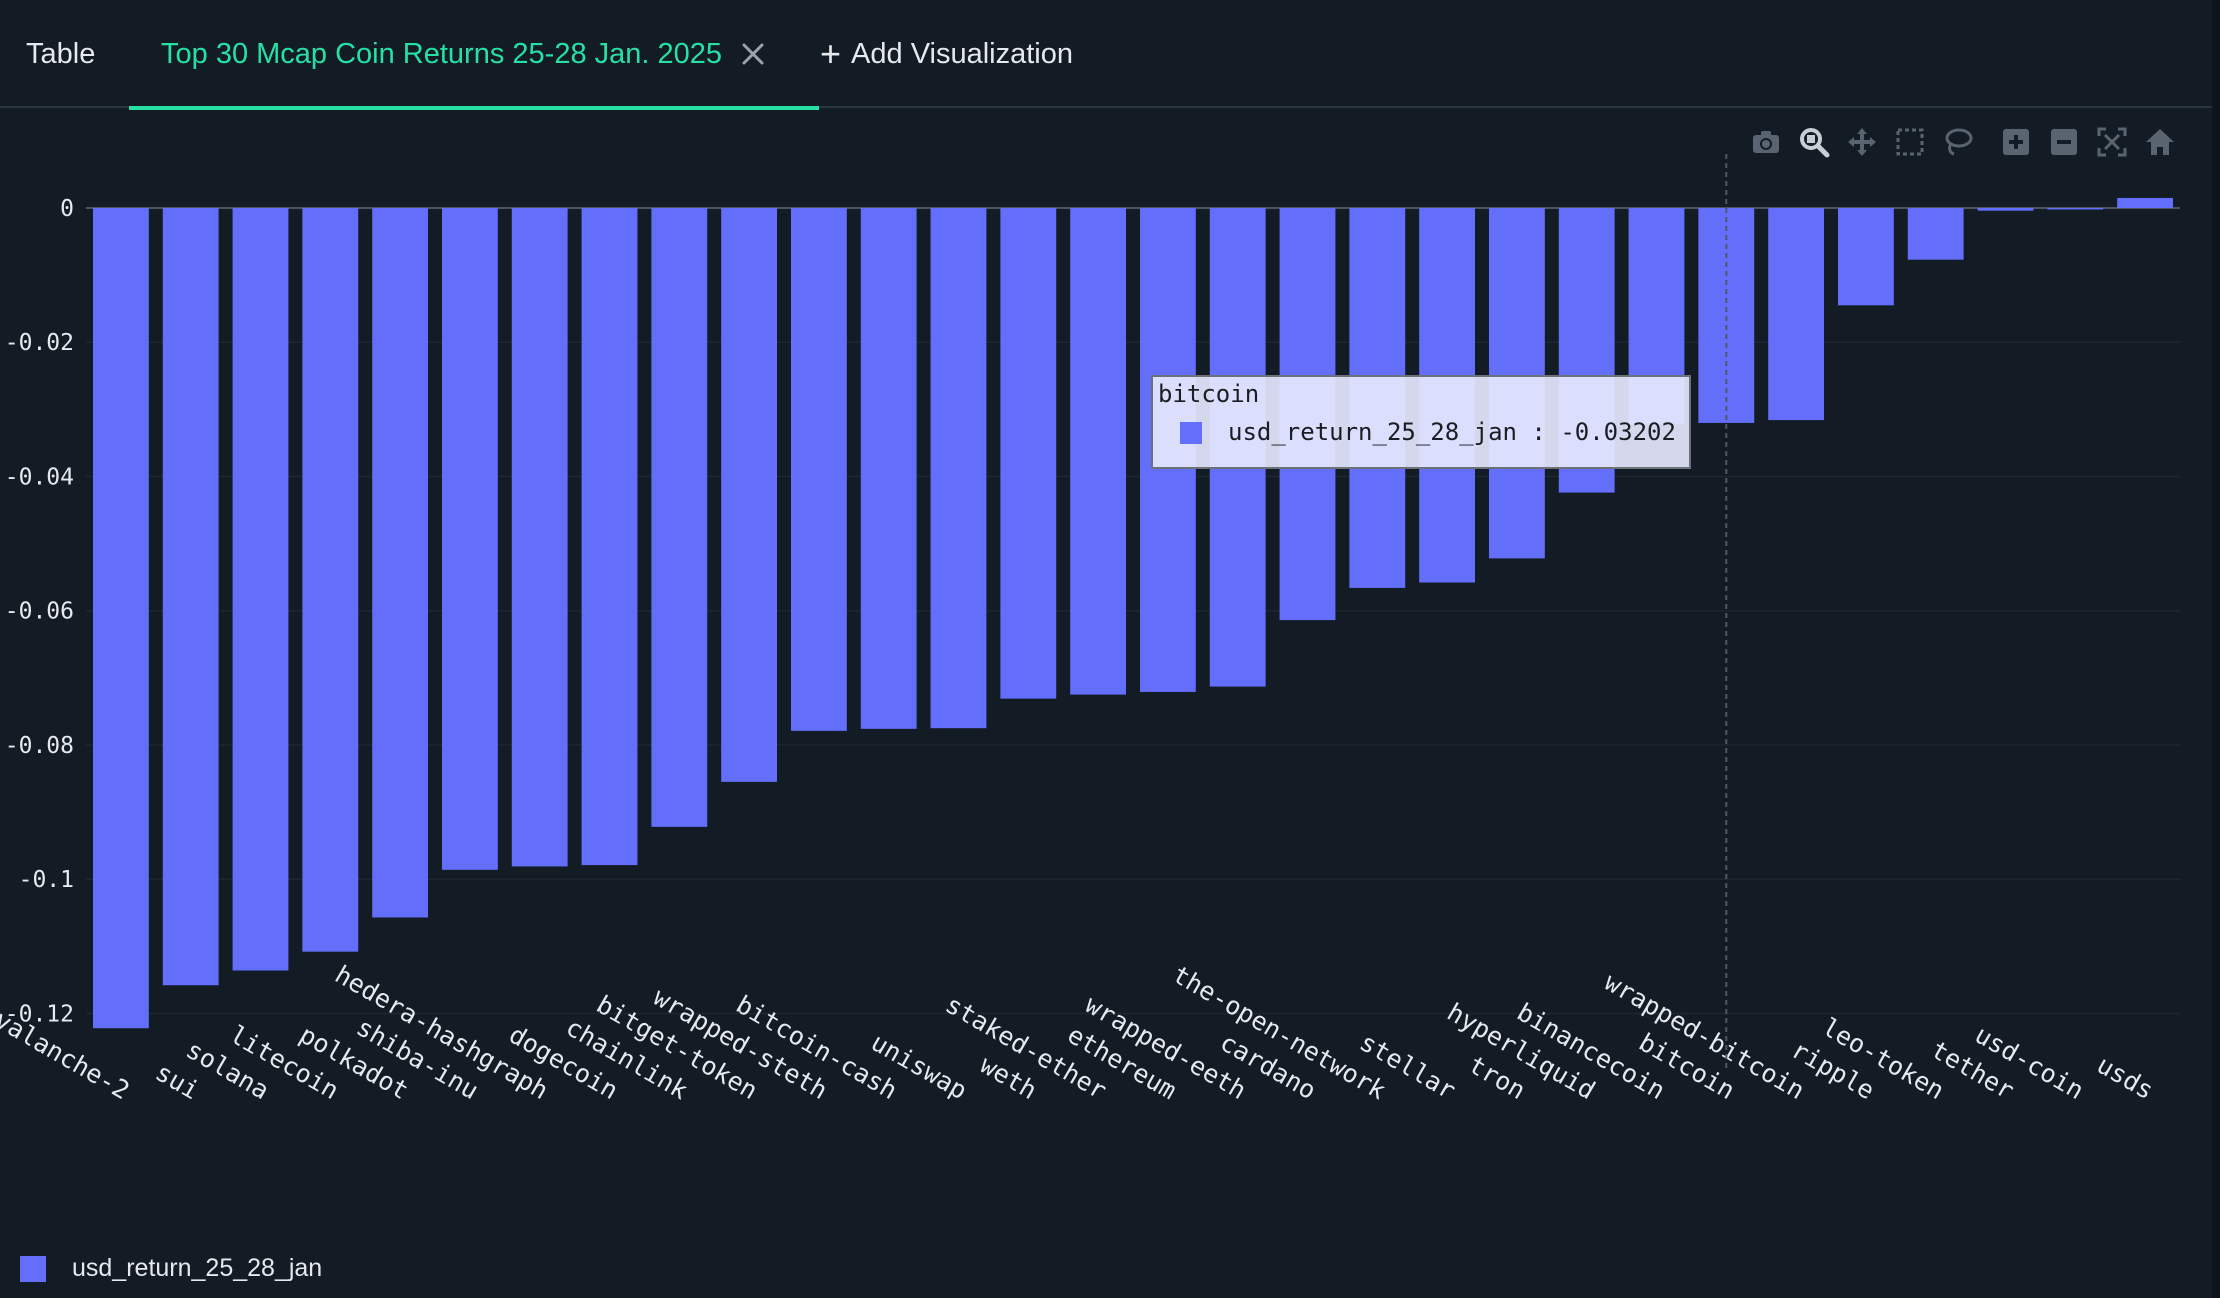  I want to click on x-tick-label: usds, so click(2125, 1077).